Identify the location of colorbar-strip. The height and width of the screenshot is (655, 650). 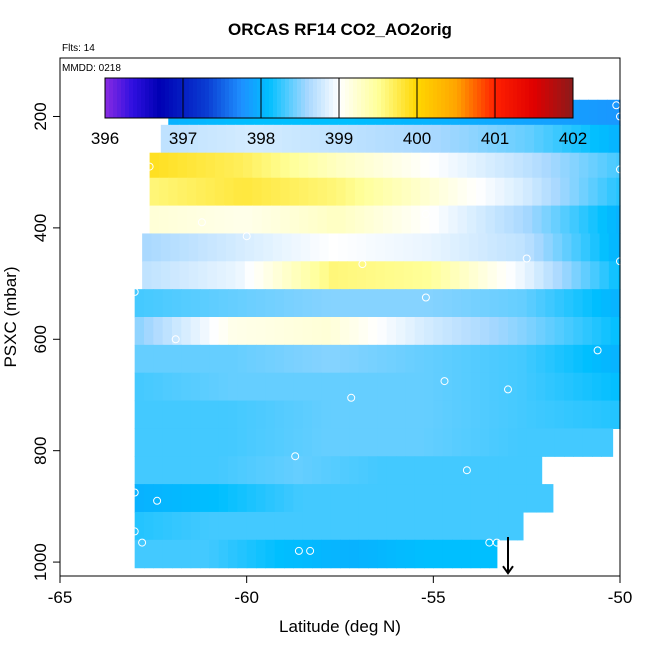
(155, 98).